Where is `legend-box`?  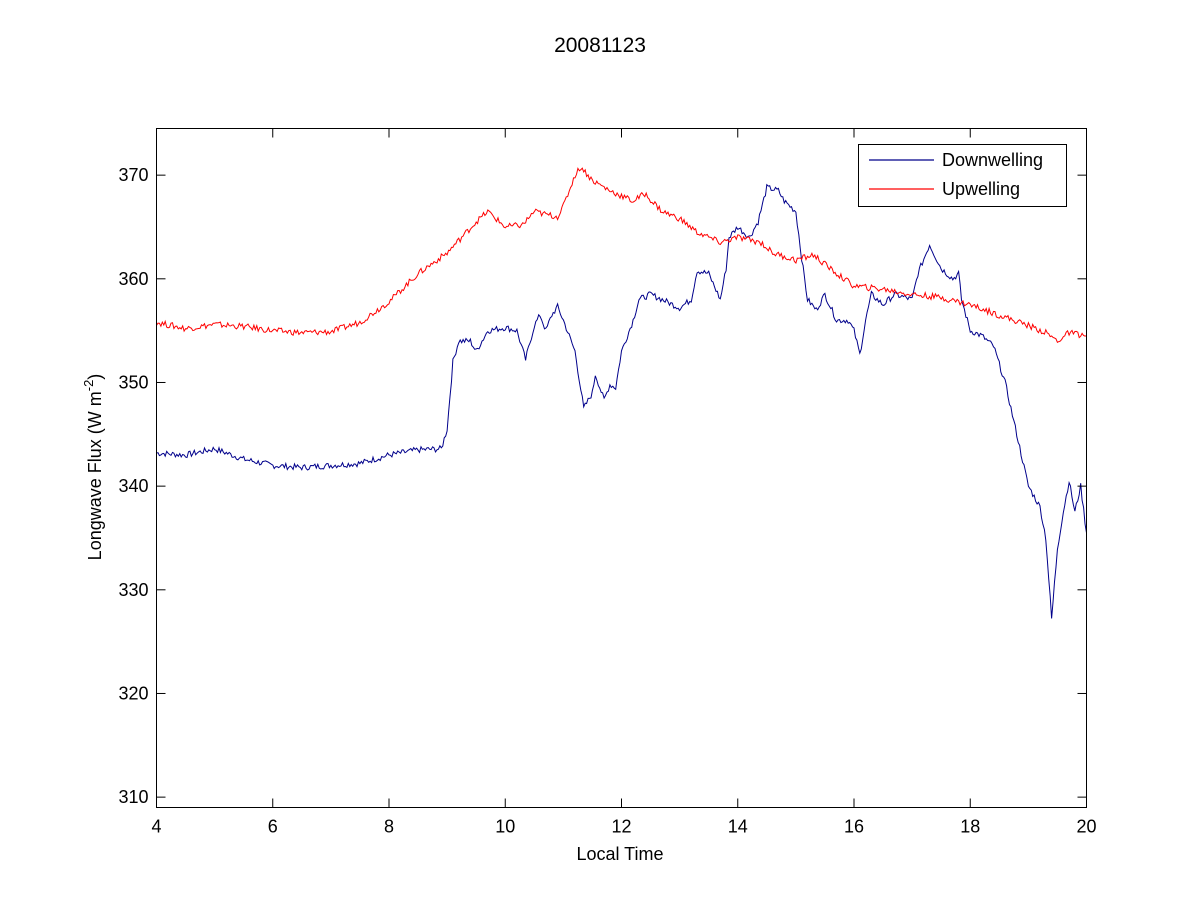
legend-box is located at coordinates (962, 175).